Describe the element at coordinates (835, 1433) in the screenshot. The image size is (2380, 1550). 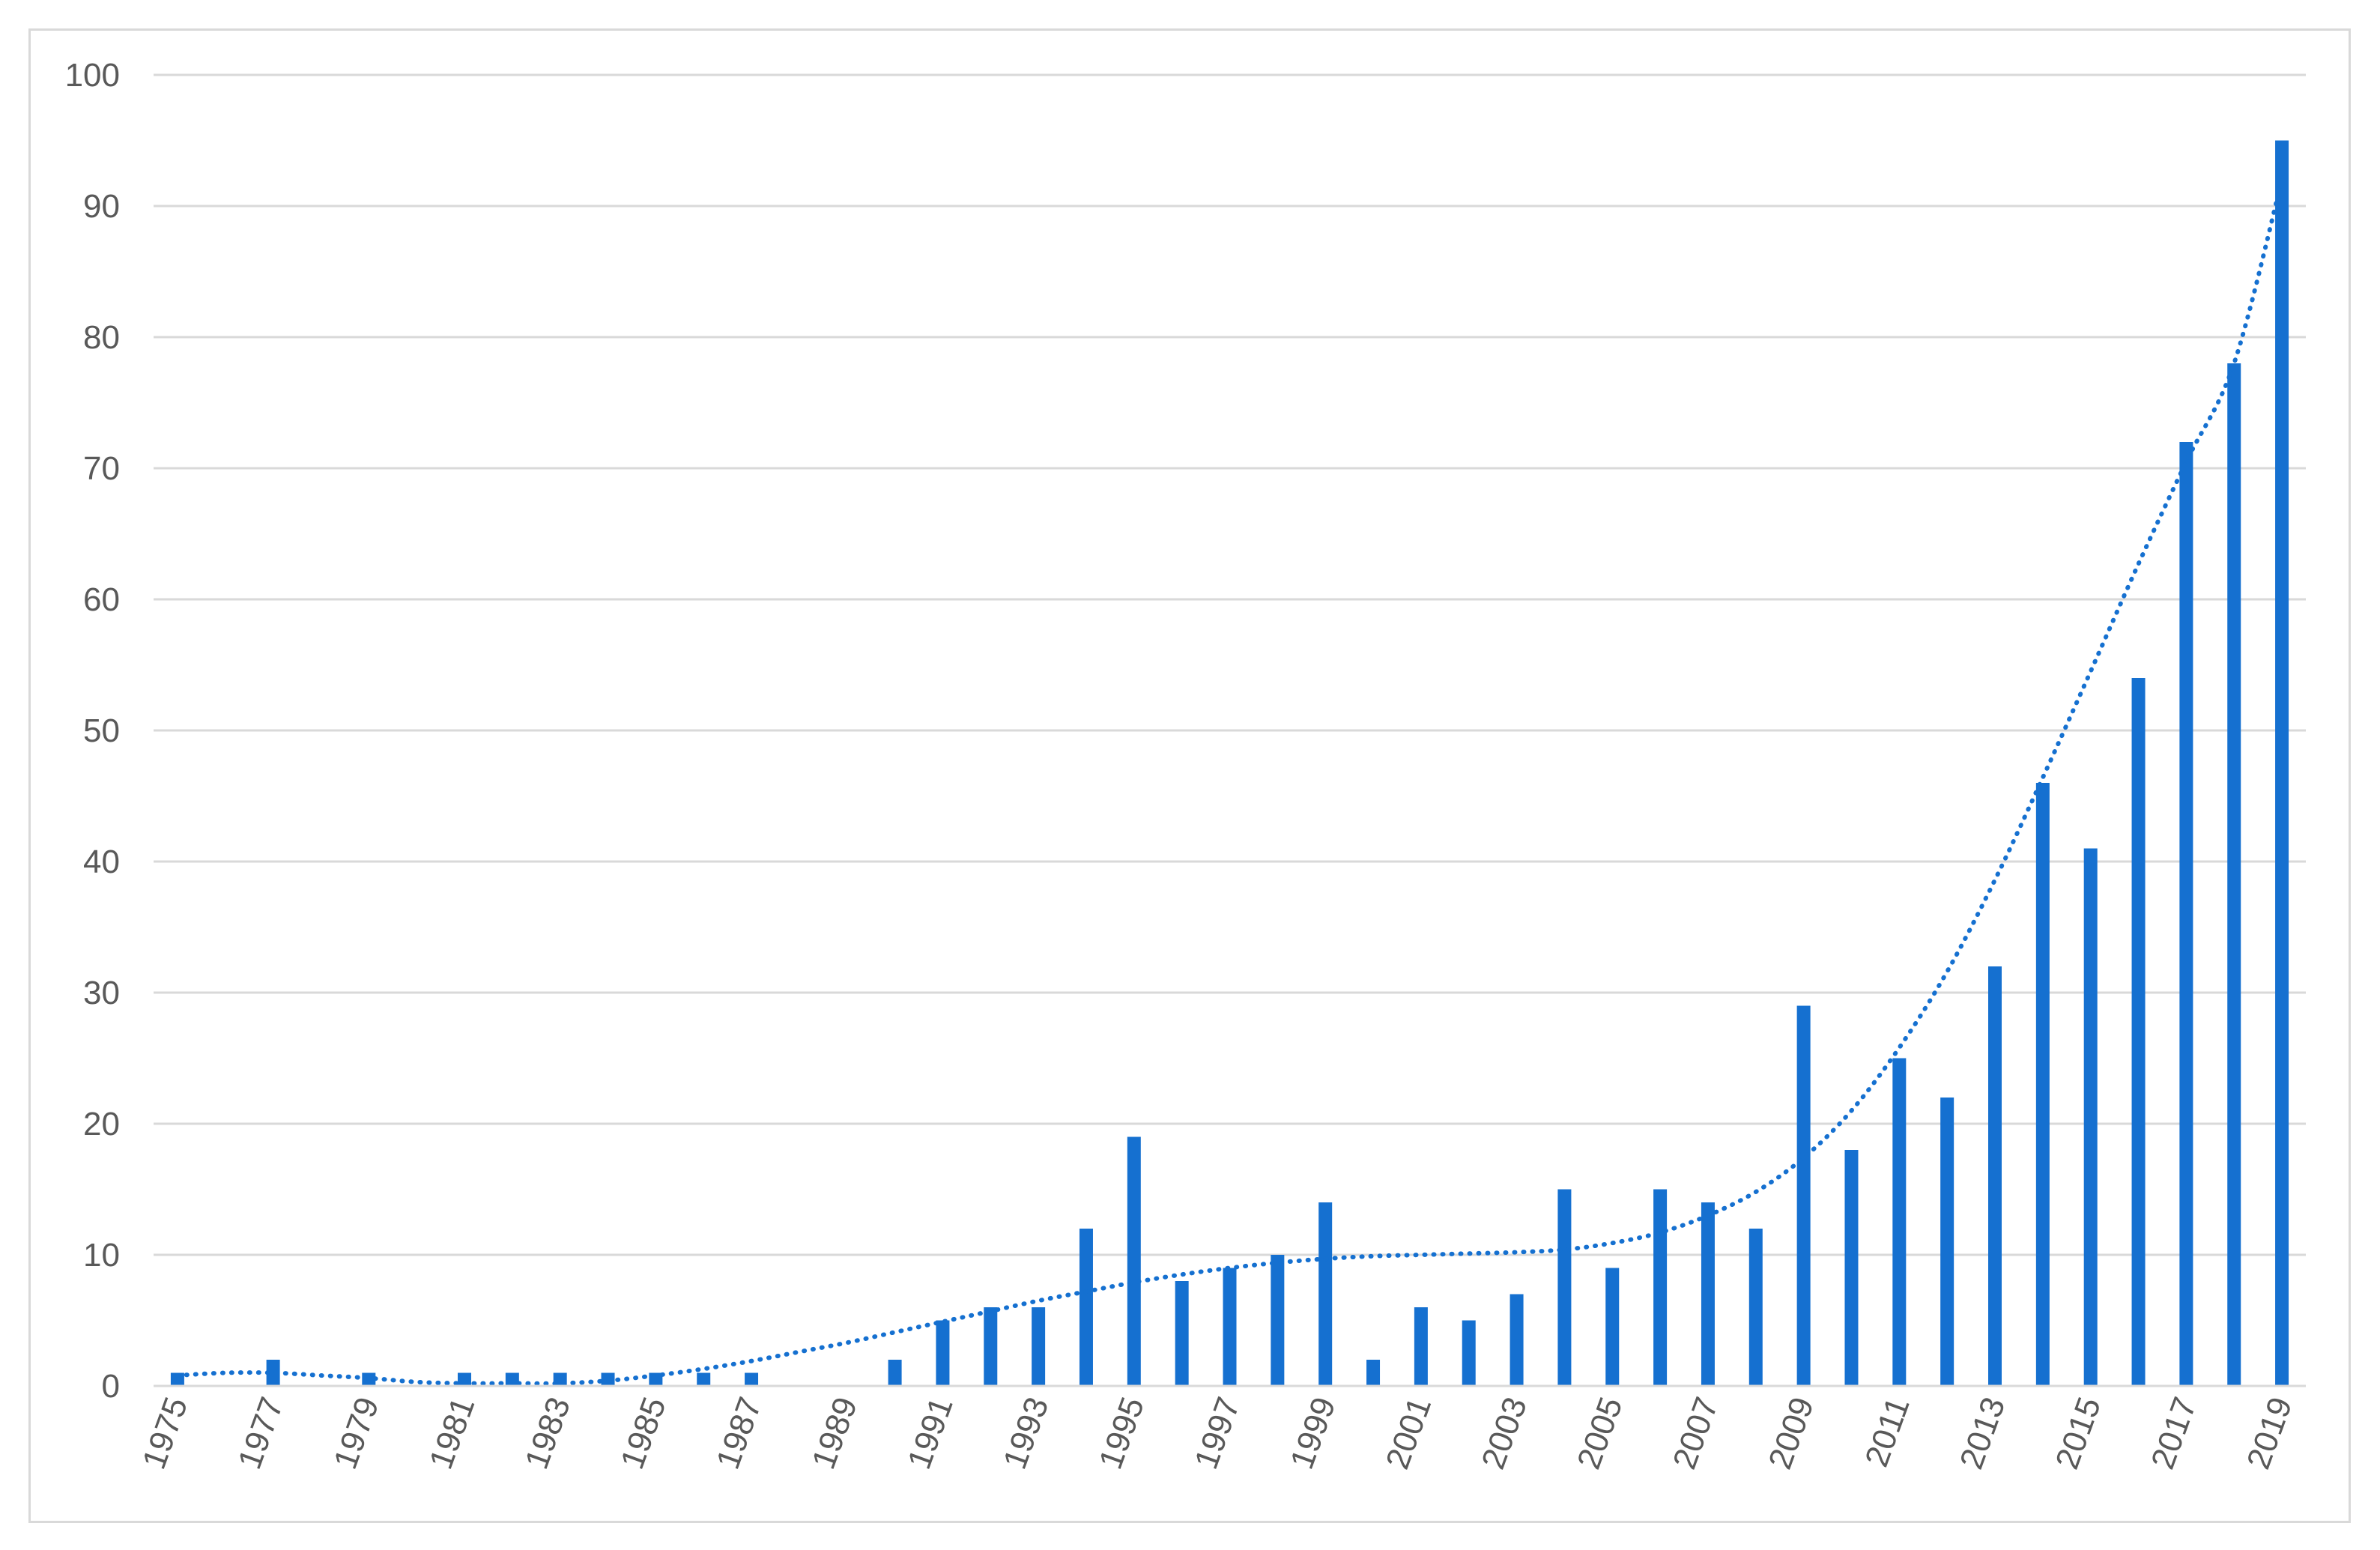
I see `x-tick-label: 1989` at that location.